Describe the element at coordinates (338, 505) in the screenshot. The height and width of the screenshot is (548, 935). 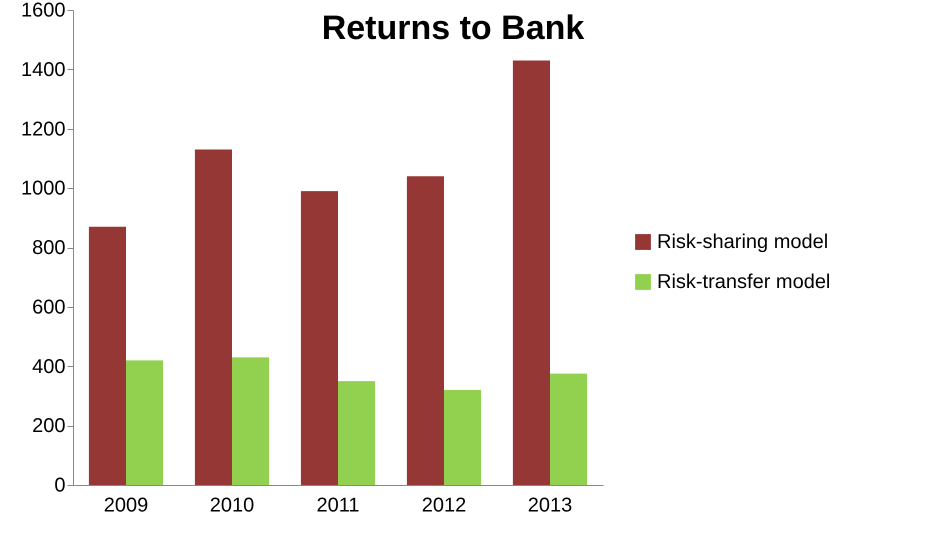
I see `x-tick-label: 2011` at that location.